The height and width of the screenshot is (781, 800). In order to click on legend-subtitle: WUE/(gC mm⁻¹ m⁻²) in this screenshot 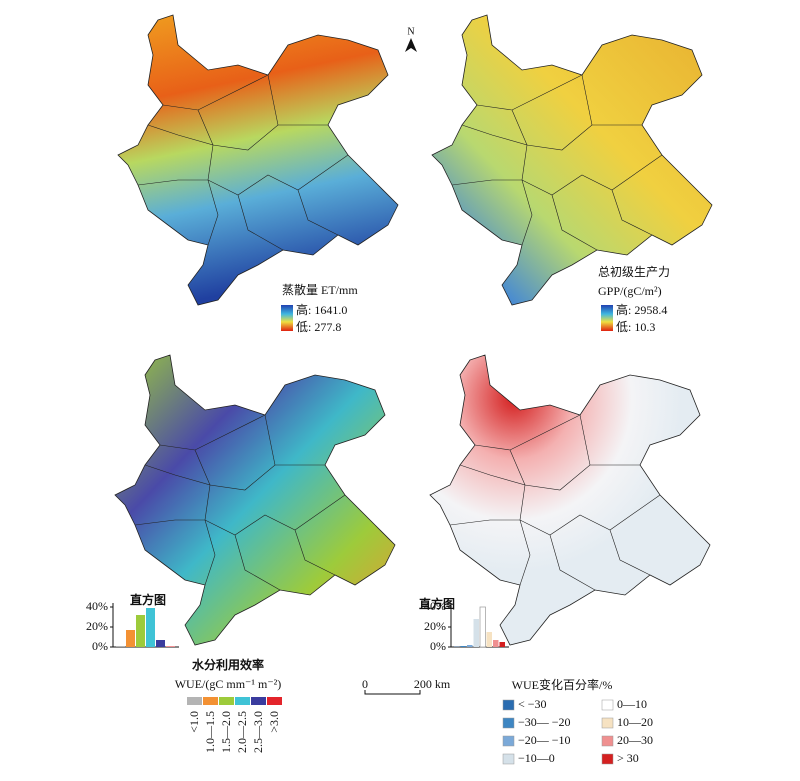, I will do `click(228, 684)`.